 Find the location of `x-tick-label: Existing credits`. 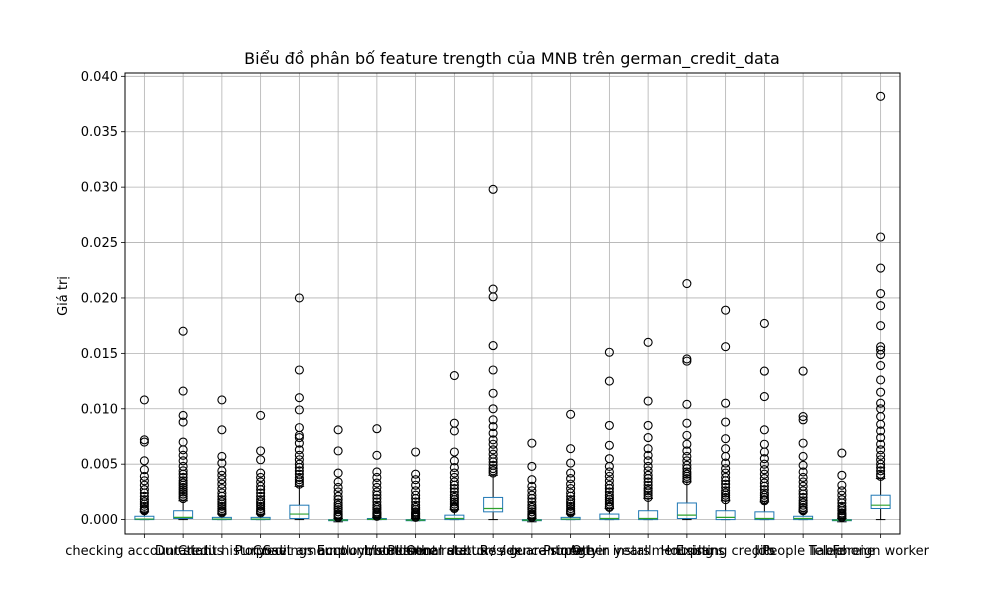

x-tick-label: Existing credits is located at coordinates (726, 551).